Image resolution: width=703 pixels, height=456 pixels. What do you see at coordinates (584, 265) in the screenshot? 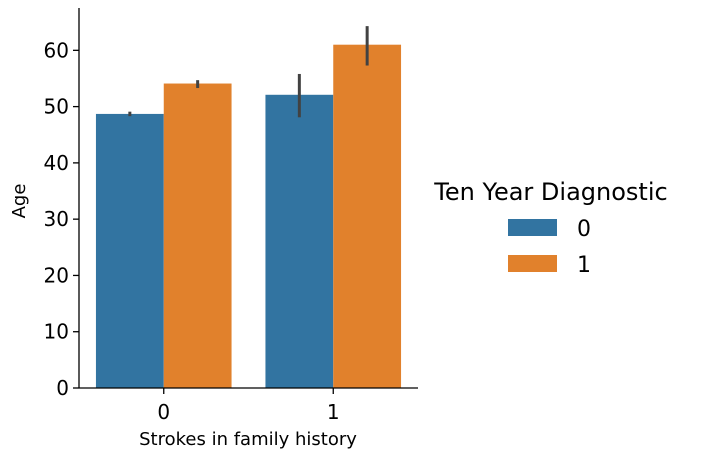
I see `legend-label: 1` at bounding box center [584, 265].